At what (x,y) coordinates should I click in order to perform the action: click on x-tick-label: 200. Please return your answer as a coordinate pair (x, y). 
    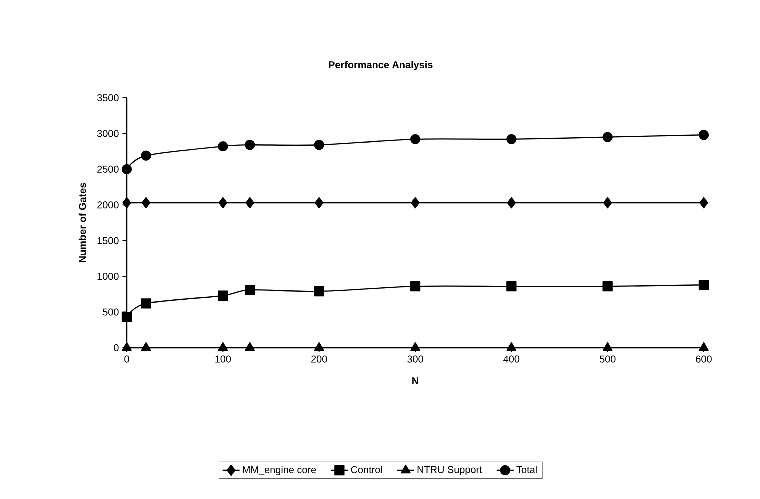
    Looking at the image, I should click on (320, 359).